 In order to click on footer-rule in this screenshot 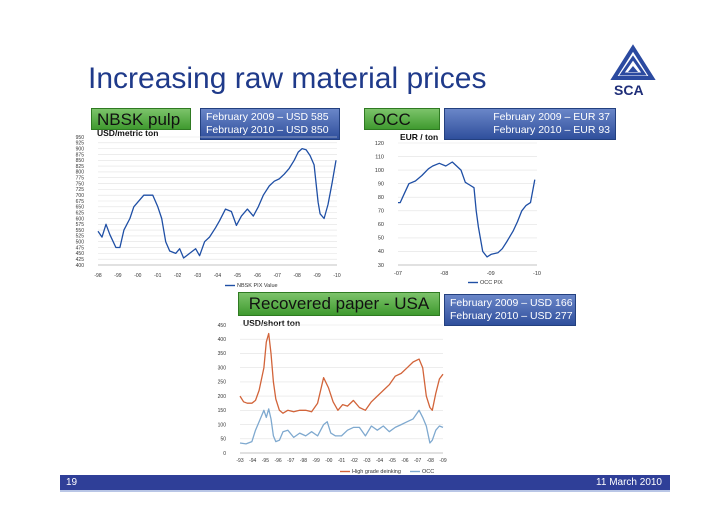, I will do `click(365, 491)`.